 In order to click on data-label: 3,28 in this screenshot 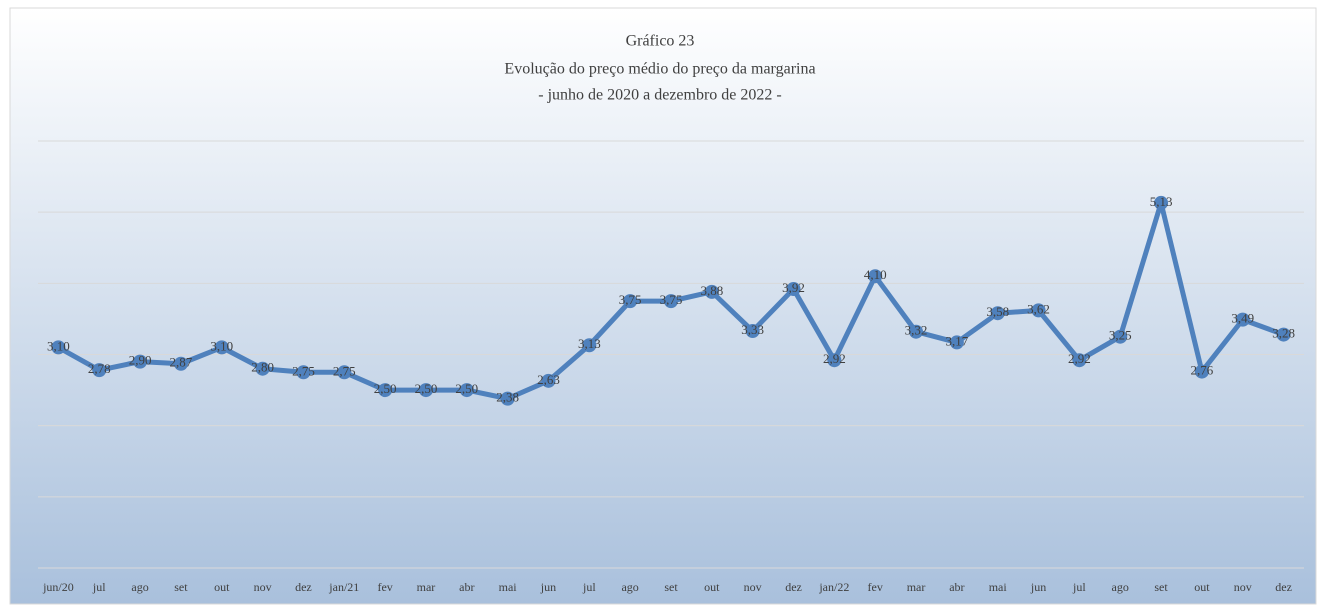, I will do `click(1283, 333)`.